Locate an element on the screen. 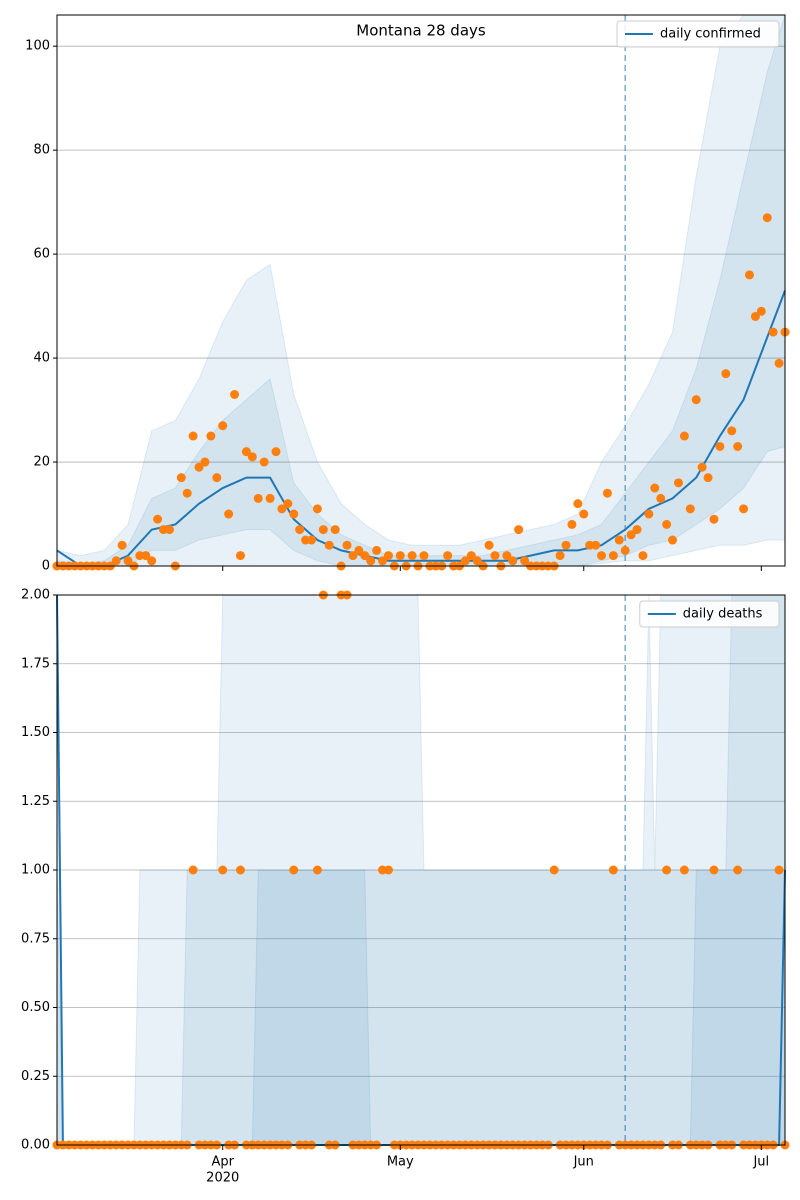  x-tick-label: Jun is located at coordinates (583, 1162).